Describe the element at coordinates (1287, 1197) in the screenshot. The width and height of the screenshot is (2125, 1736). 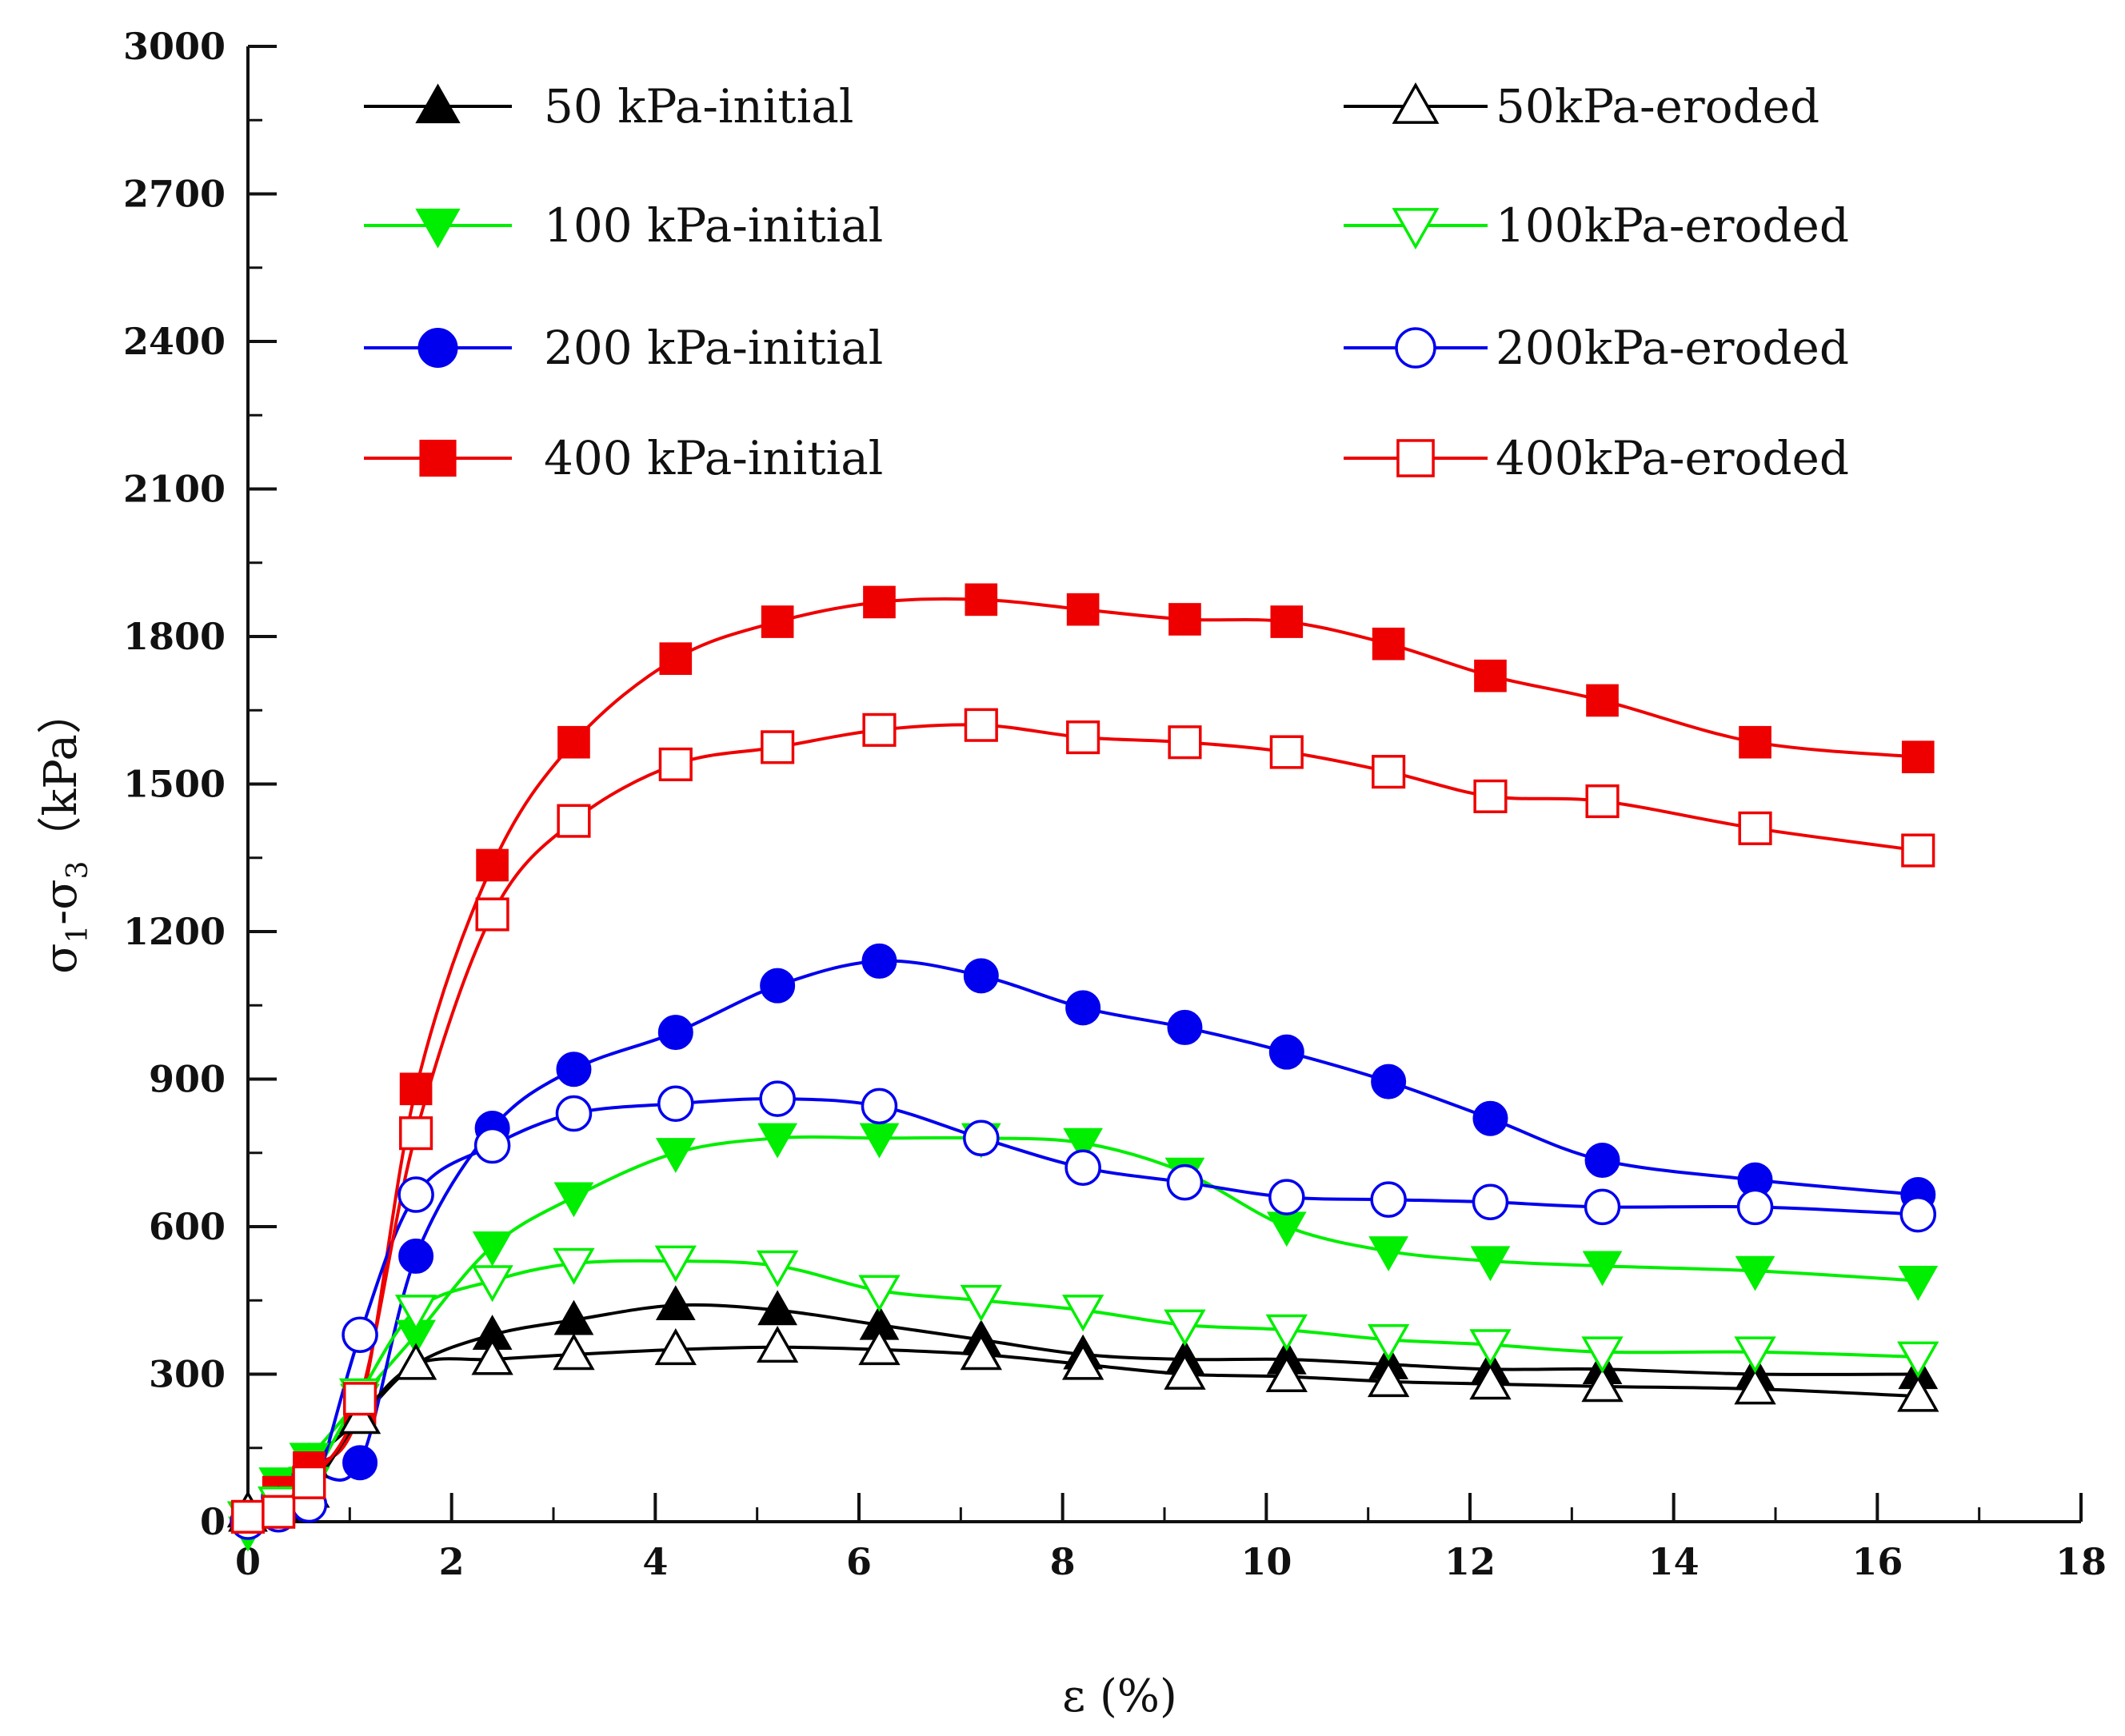
I see `data-point-s6-p13` at that location.